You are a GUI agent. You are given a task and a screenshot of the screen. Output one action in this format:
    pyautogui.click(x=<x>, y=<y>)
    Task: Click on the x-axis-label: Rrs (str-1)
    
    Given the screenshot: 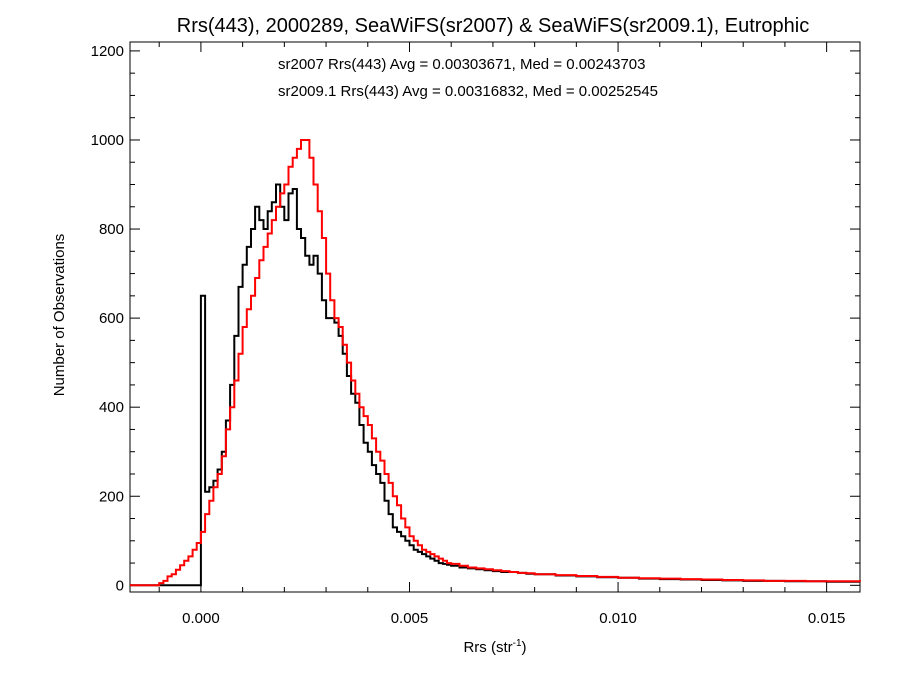 What is the action you would take?
    pyautogui.click(x=494, y=647)
    